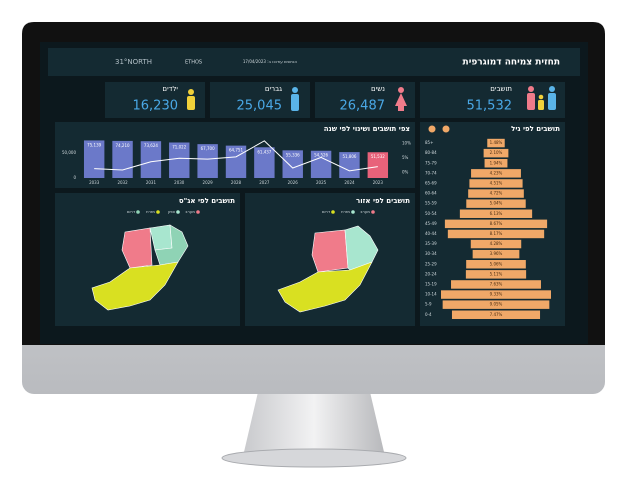 The image size is (627, 500). What do you see at coordinates (69, 152) in the screenshot?
I see `y-tick-label: 50,000` at bounding box center [69, 152].